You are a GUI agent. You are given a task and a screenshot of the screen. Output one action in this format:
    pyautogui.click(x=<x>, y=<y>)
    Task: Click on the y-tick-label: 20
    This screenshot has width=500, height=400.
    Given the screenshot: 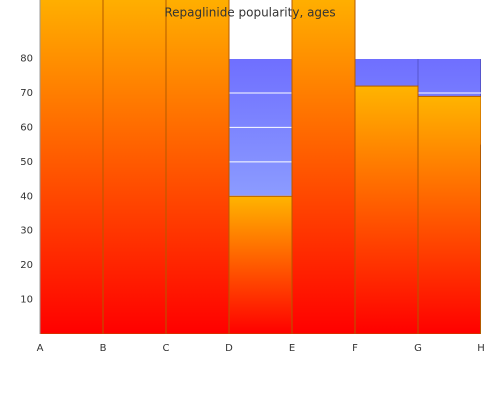 What is the action you would take?
    pyautogui.click(x=26, y=265)
    